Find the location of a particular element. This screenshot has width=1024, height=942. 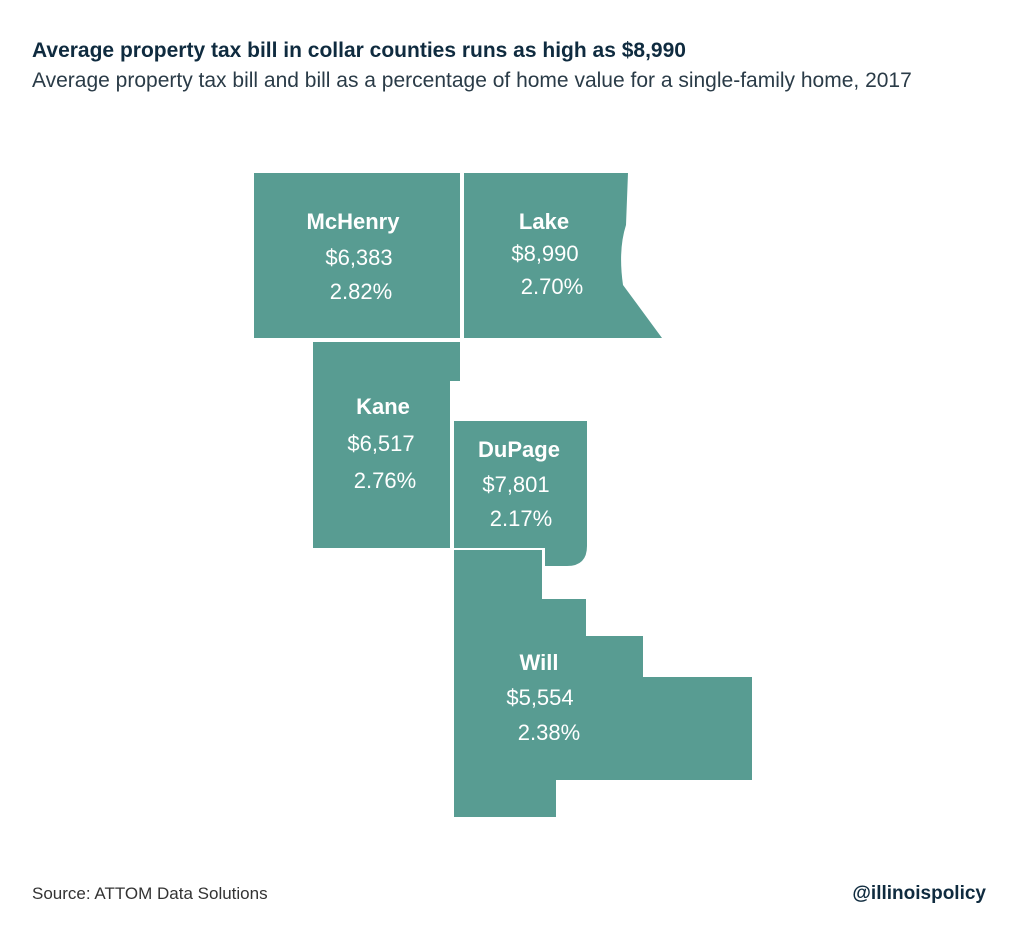

county-pct: 2.82% is located at coordinates (361, 291).